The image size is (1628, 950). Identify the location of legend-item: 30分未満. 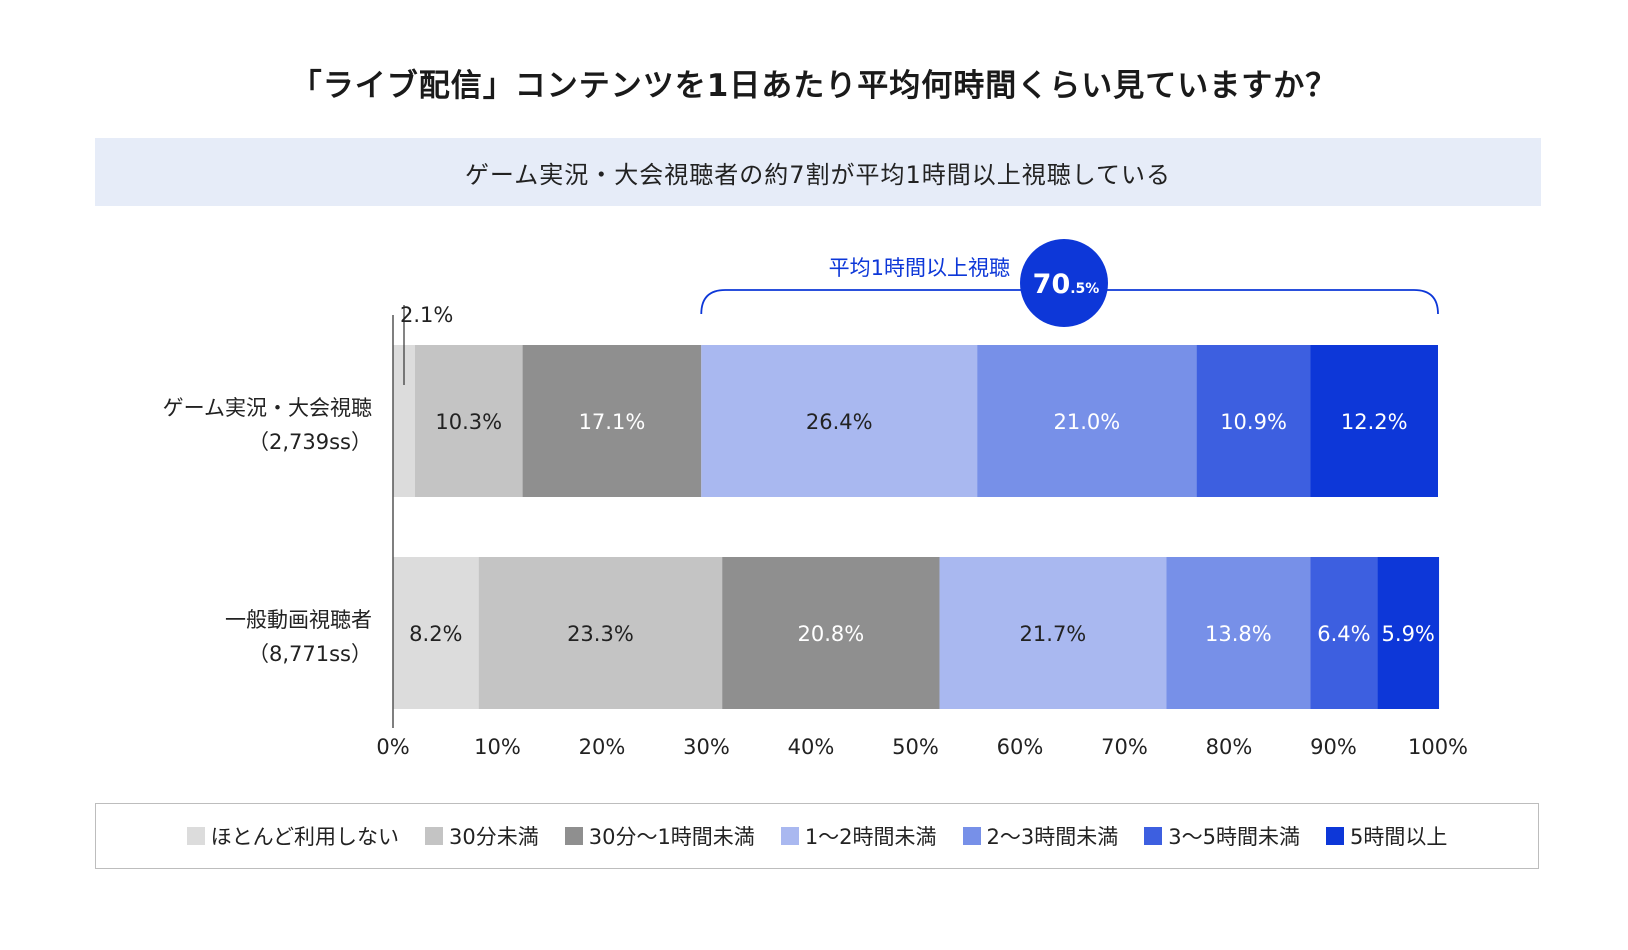
(481, 836).